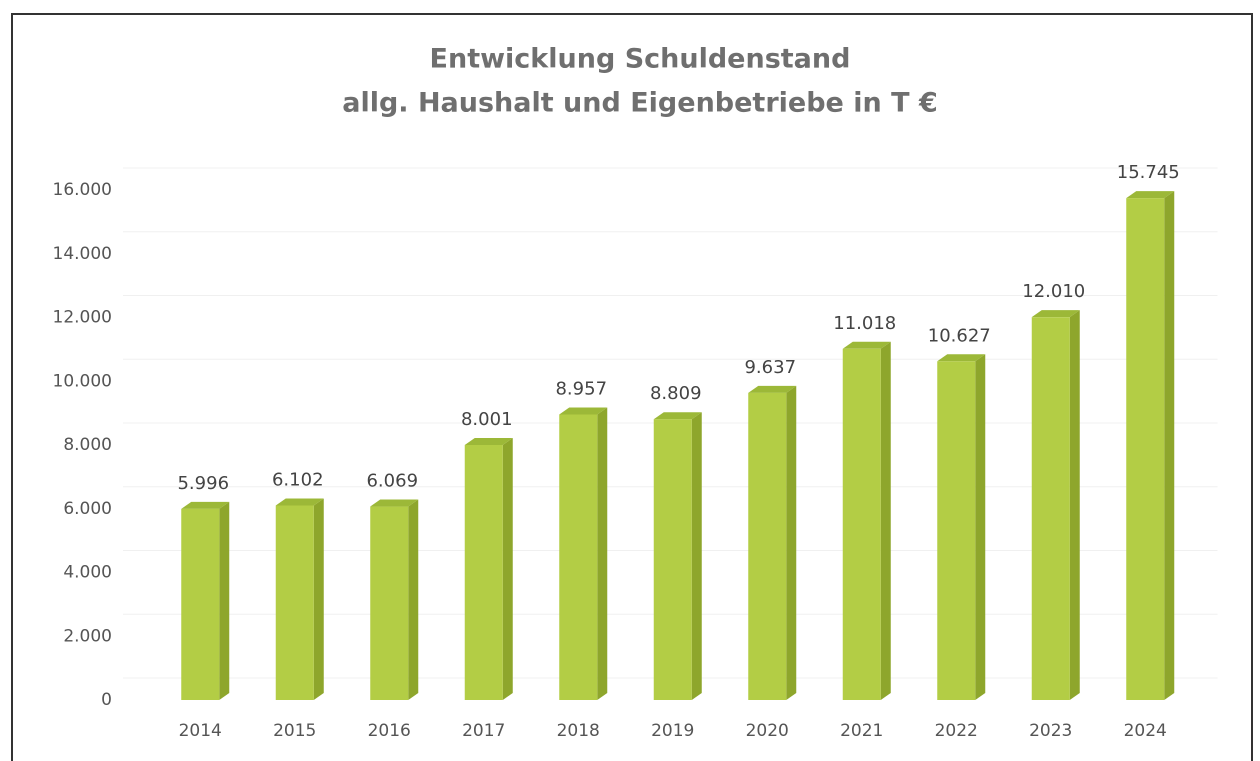  What do you see at coordinates (864, 323) in the screenshot?
I see `data-label: 11.018` at bounding box center [864, 323].